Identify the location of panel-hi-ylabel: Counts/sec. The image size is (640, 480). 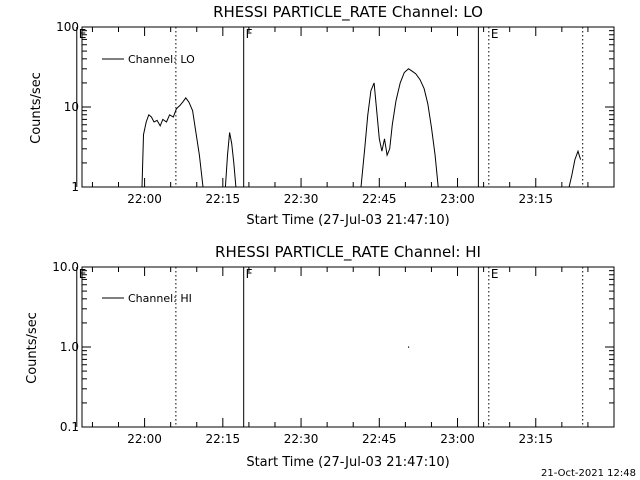
(32, 348).